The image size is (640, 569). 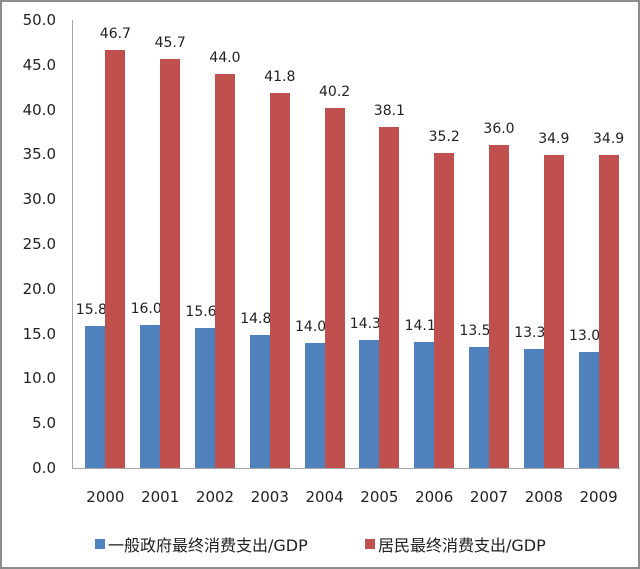 I want to click on x-tick-label: 2007, so click(x=489, y=497).